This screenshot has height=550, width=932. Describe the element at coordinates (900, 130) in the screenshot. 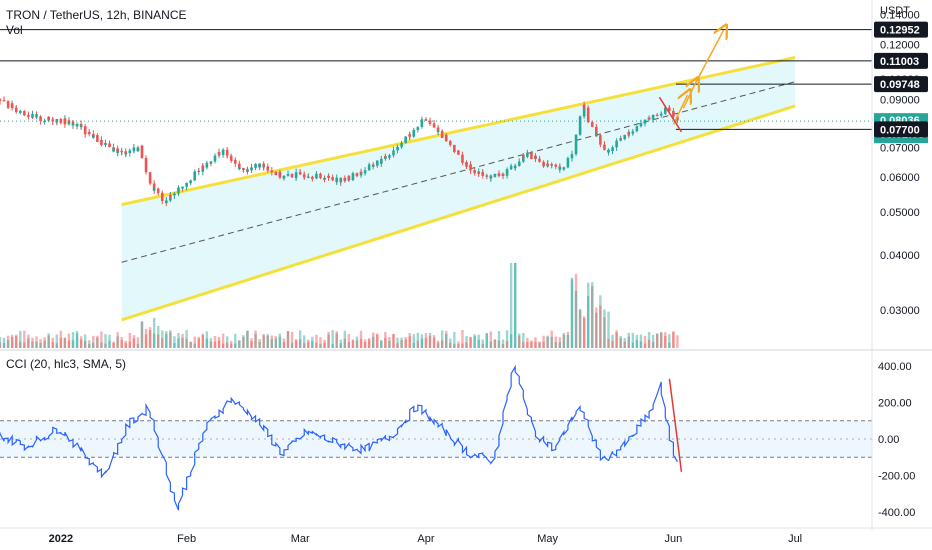

I see `level-tag-value: 0.07700` at that location.